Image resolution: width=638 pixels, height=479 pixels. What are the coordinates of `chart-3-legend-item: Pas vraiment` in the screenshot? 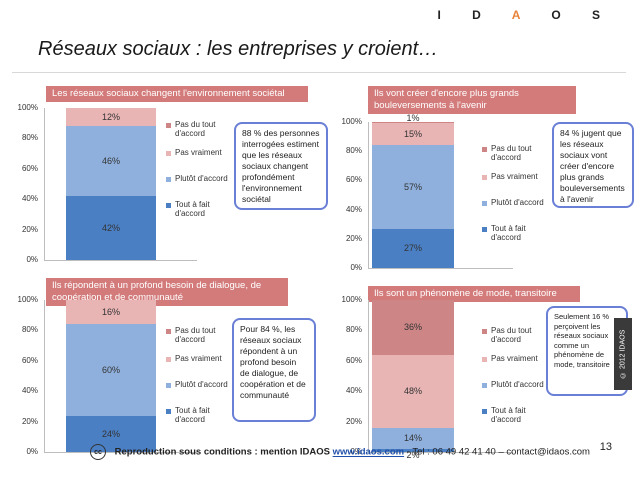 It's located at (201, 358).